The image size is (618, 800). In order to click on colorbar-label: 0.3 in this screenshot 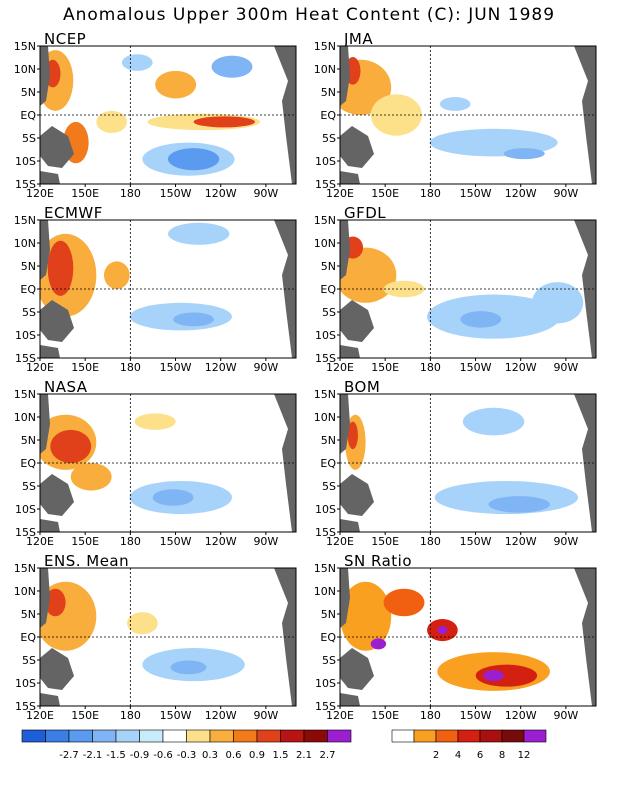, I will do `click(210, 755)`.